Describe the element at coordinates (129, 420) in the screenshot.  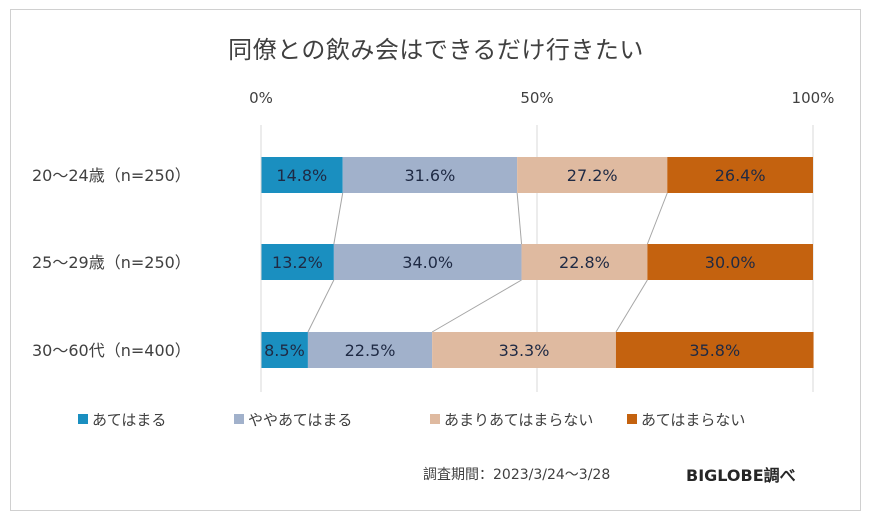
I see `legend-label: あてはまる` at that location.